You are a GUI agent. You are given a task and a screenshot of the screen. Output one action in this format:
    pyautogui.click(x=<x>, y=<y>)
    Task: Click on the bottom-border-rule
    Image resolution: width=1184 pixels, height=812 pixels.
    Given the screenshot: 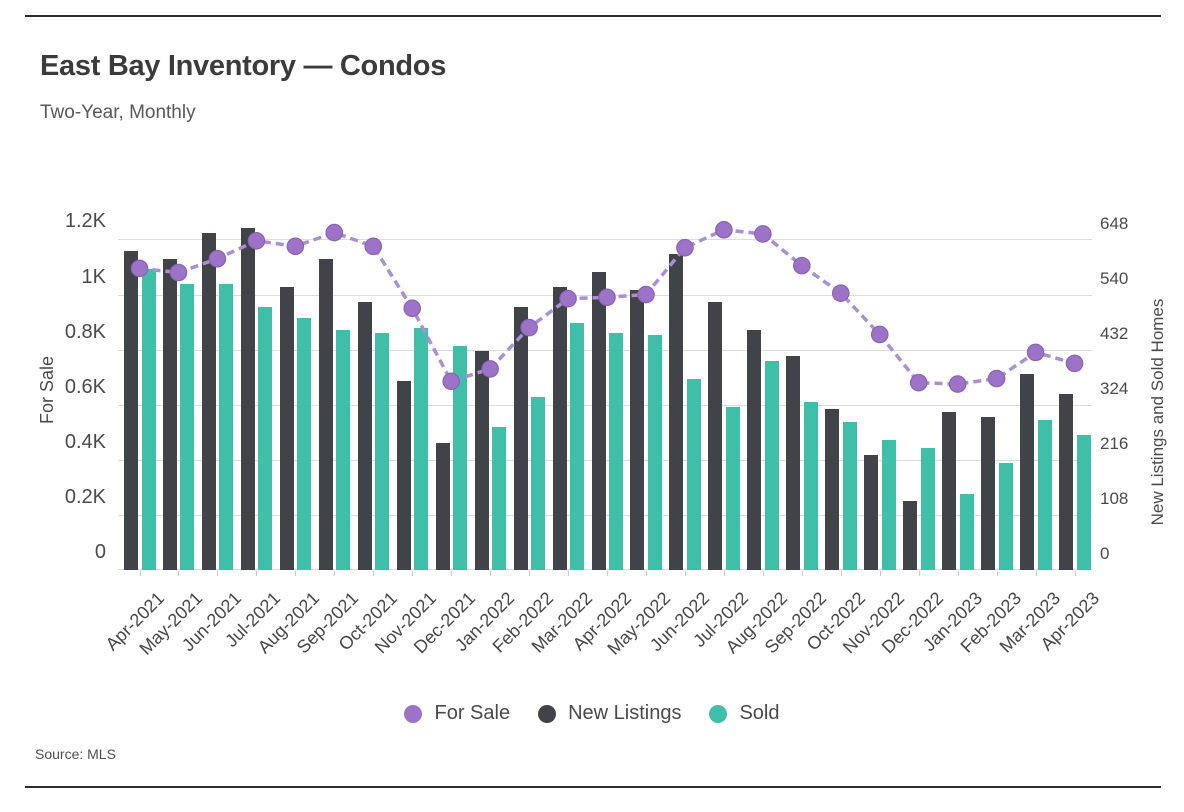 What is the action you would take?
    pyautogui.click(x=593, y=787)
    